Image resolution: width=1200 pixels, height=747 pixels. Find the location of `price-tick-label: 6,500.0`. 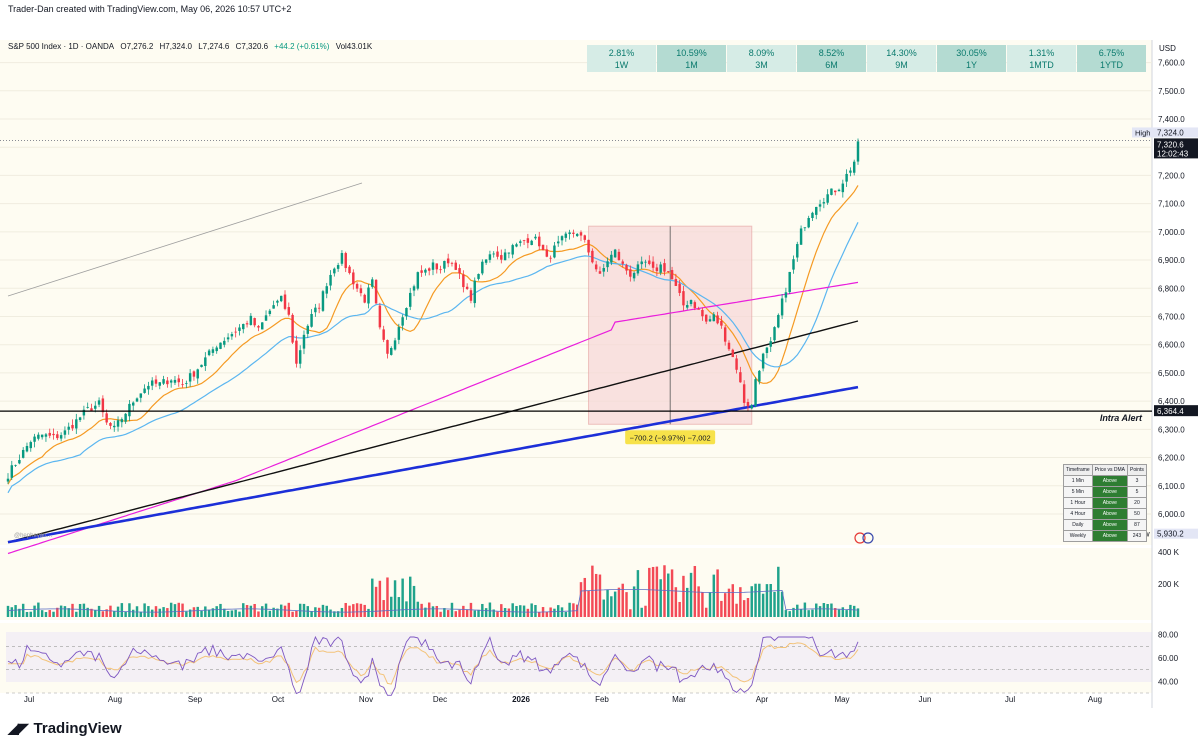

price-tick-label: 6,500.0 is located at coordinates (1171, 373).